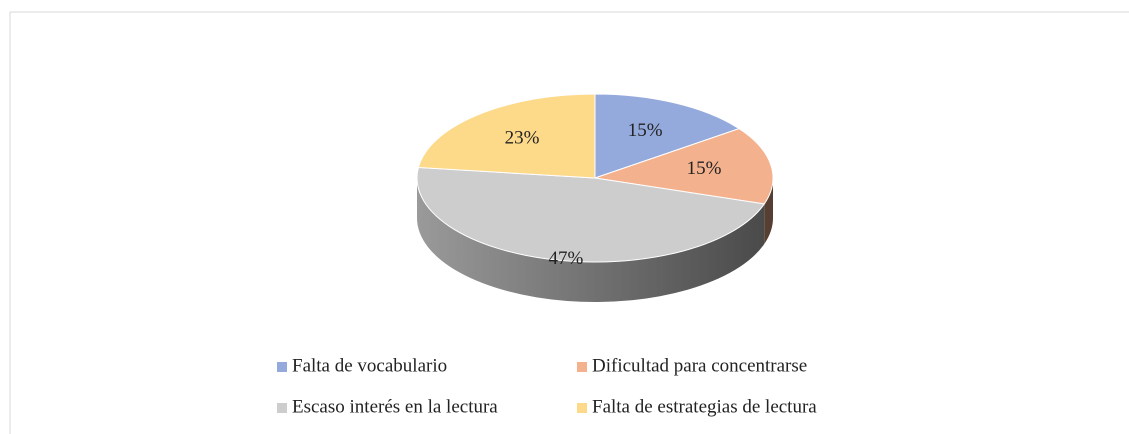  Describe the element at coordinates (369, 365) in the screenshot. I see `legend-label: Falta de vocabulario` at that location.